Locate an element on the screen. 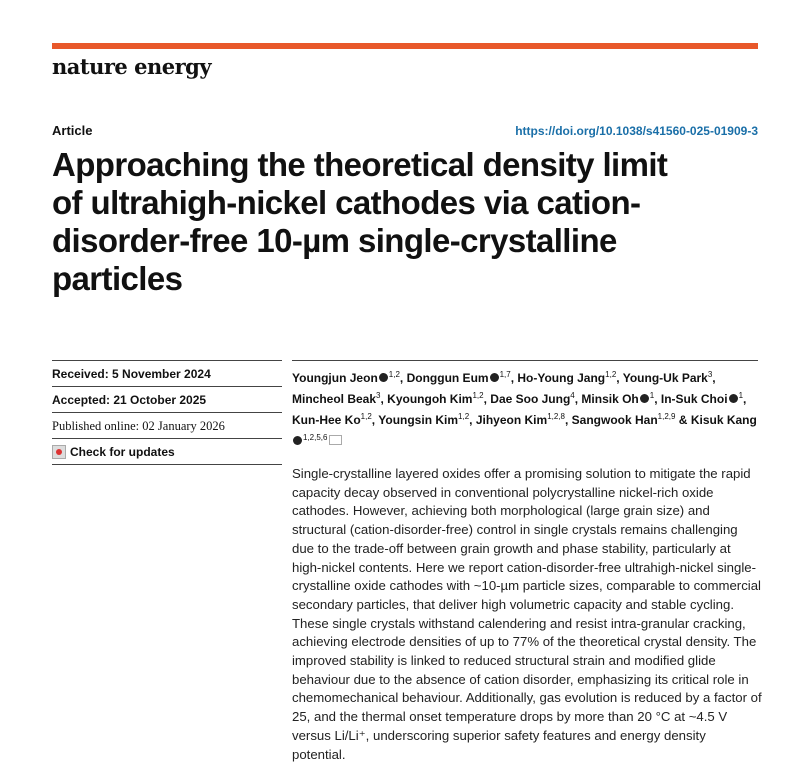 This screenshot has width=800, height=773. author-name: Dae Soo Jung is located at coordinates (530, 399).